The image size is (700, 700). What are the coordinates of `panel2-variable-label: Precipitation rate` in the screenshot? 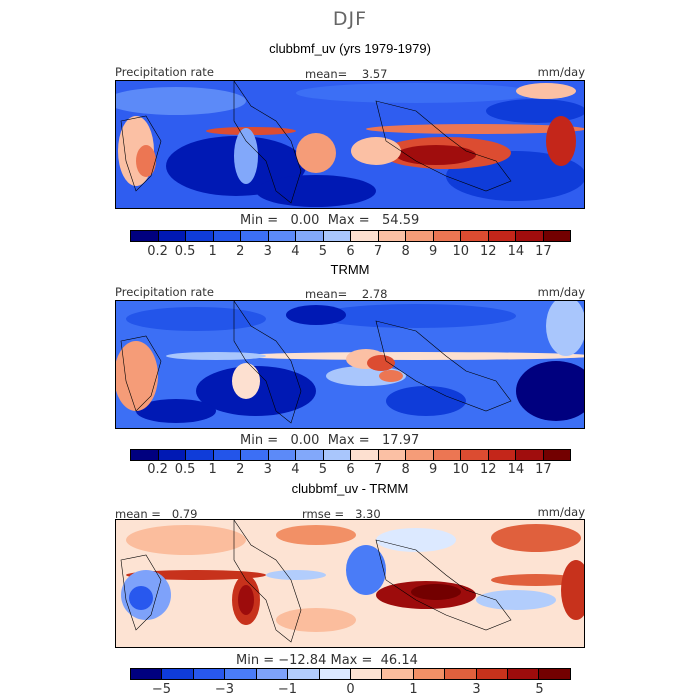 It's located at (164, 292).